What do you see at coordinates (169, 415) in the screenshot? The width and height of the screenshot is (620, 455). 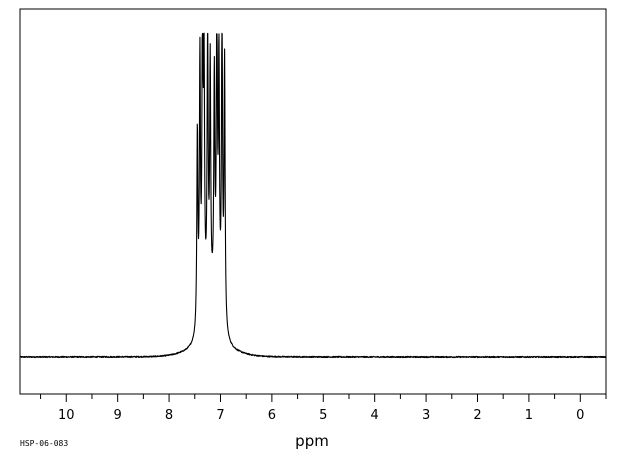 I see `x-tick-label: 8` at bounding box center [169, 415].